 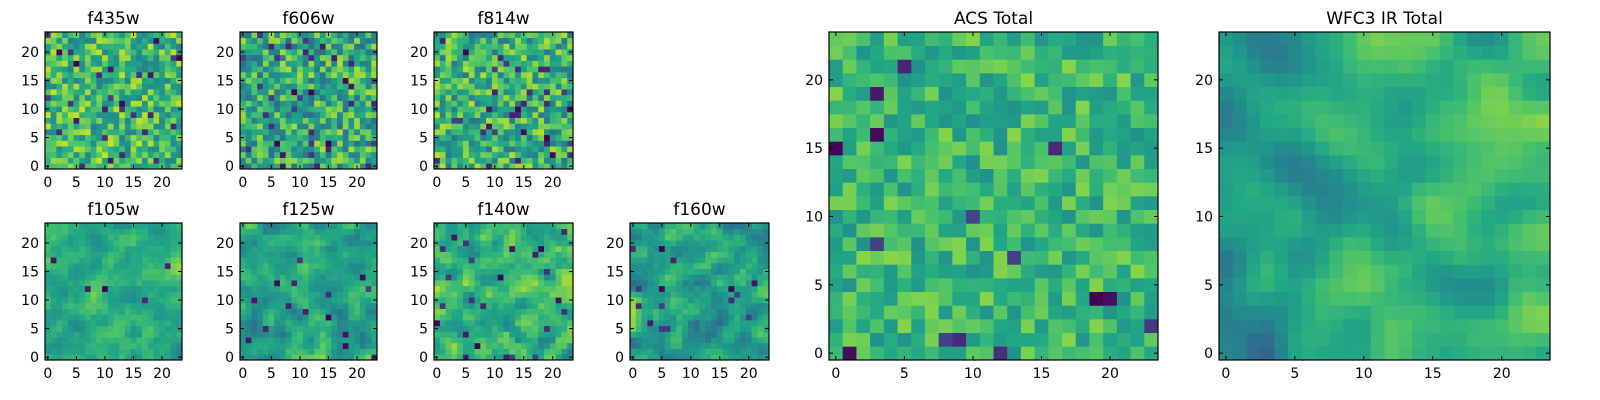 I want to click on y-tick-label: 20, so click(x=225, y=244).